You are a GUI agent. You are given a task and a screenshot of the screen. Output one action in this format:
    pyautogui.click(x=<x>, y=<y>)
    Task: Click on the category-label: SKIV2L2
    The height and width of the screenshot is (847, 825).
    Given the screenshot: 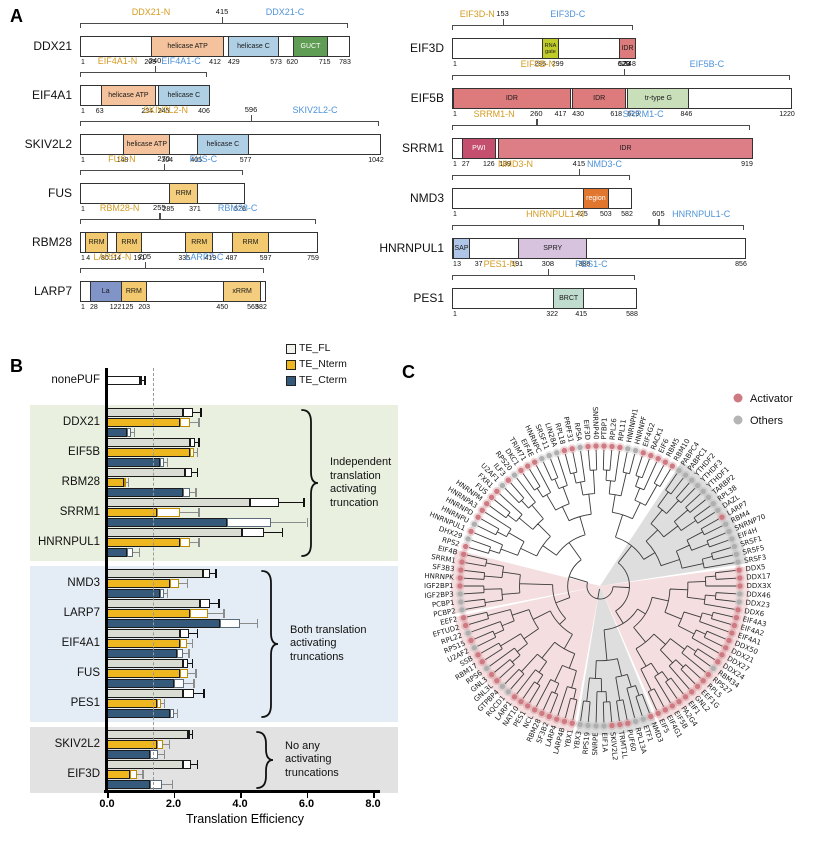 What is the action you would take?
    pyautogui.click(x=77, y=744)
    